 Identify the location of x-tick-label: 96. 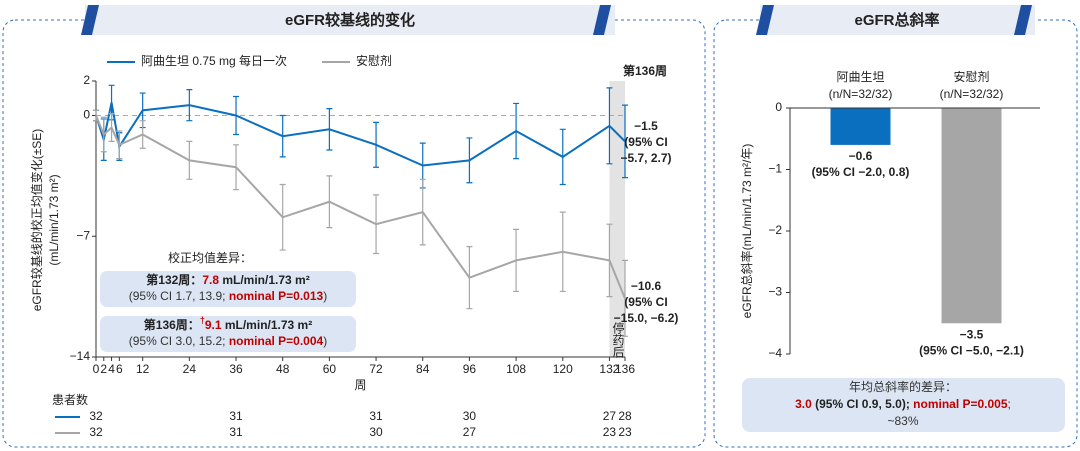
(470, 369).